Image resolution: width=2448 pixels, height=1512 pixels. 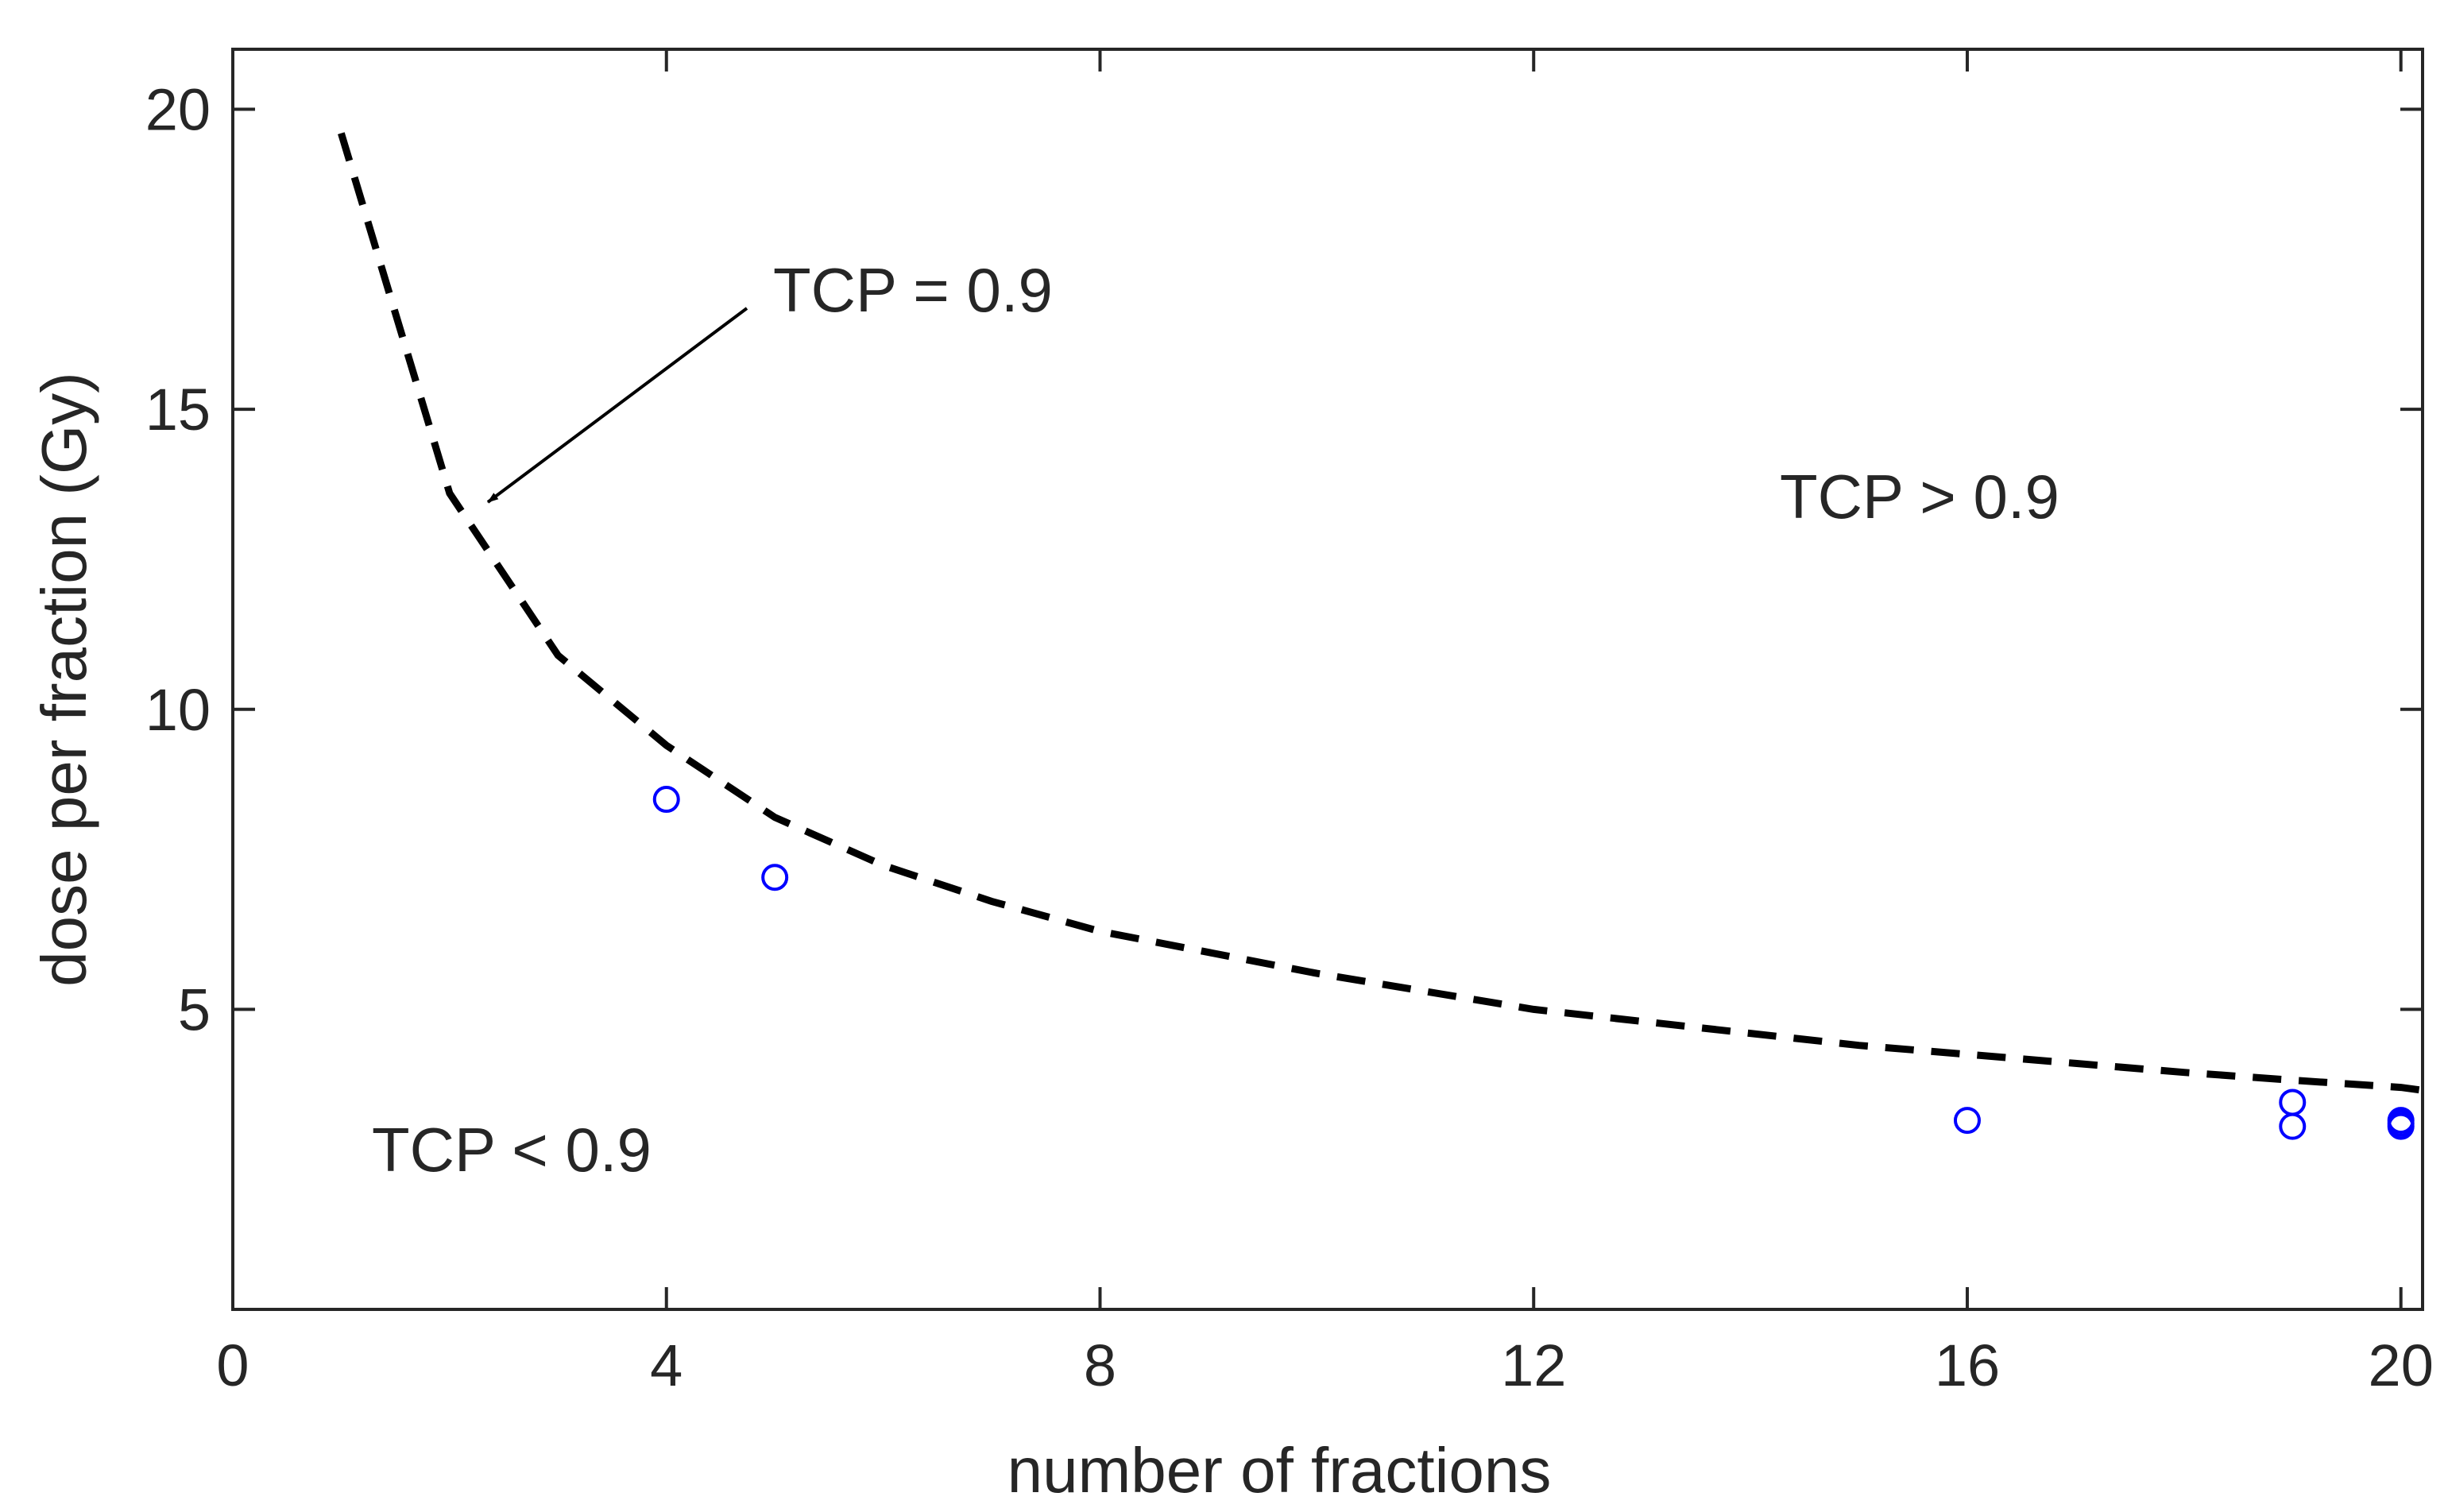 What do you see at coordinates (178, 710) in the screenshot?
I see `y-tick-label: 10` at bounding box center [178, 710].